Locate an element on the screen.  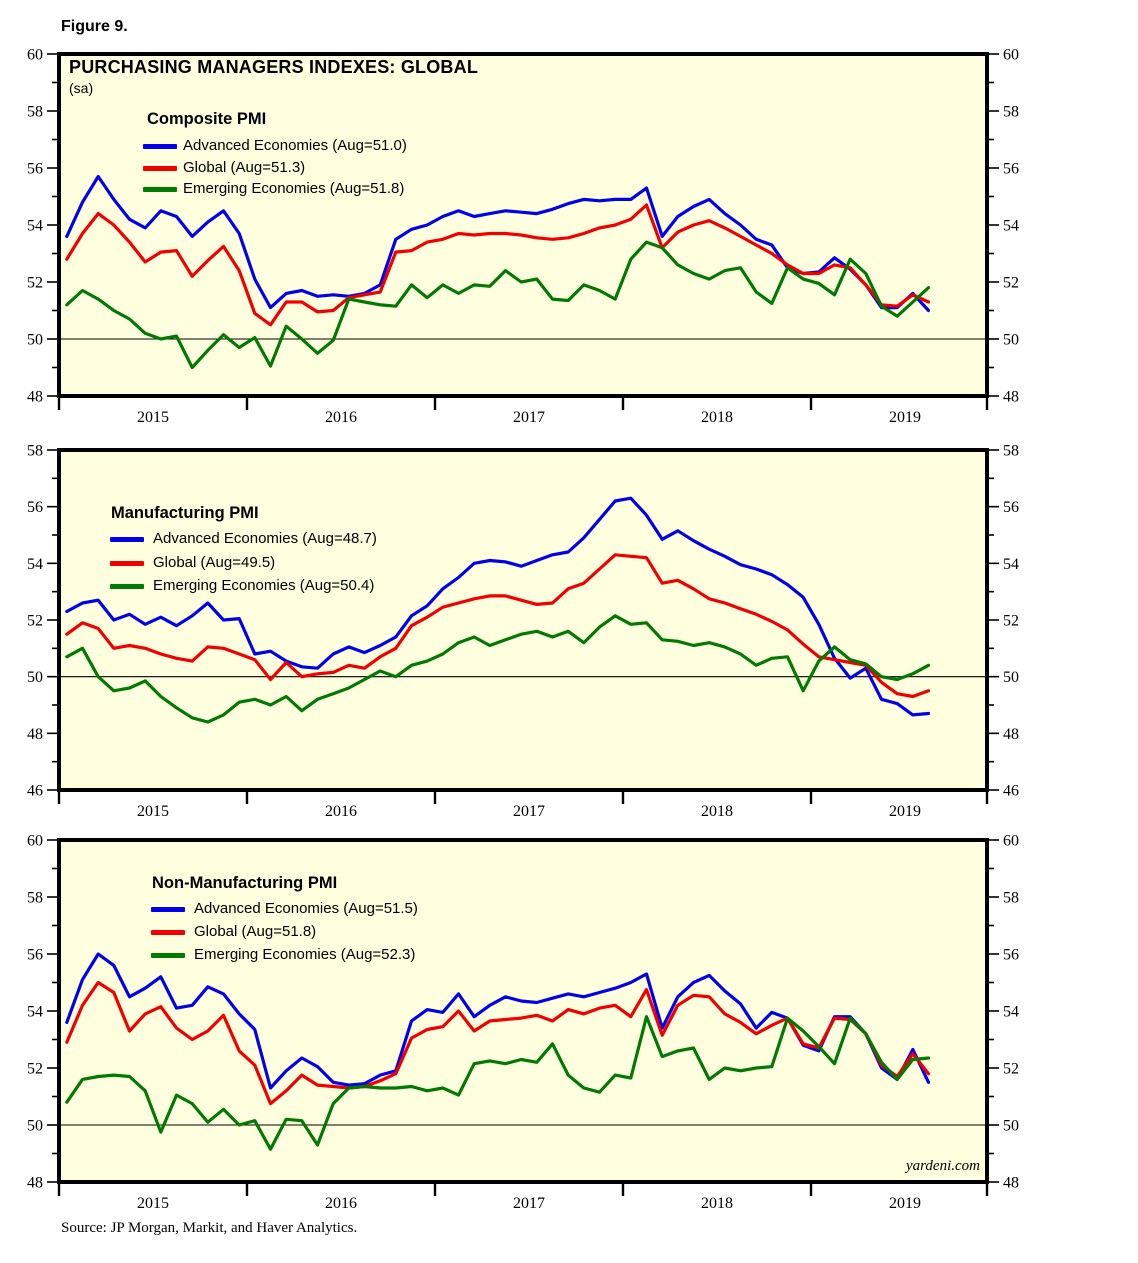
legend-label: Advanced Economies (Aug=48.7) is located at coordinates (265, 538).